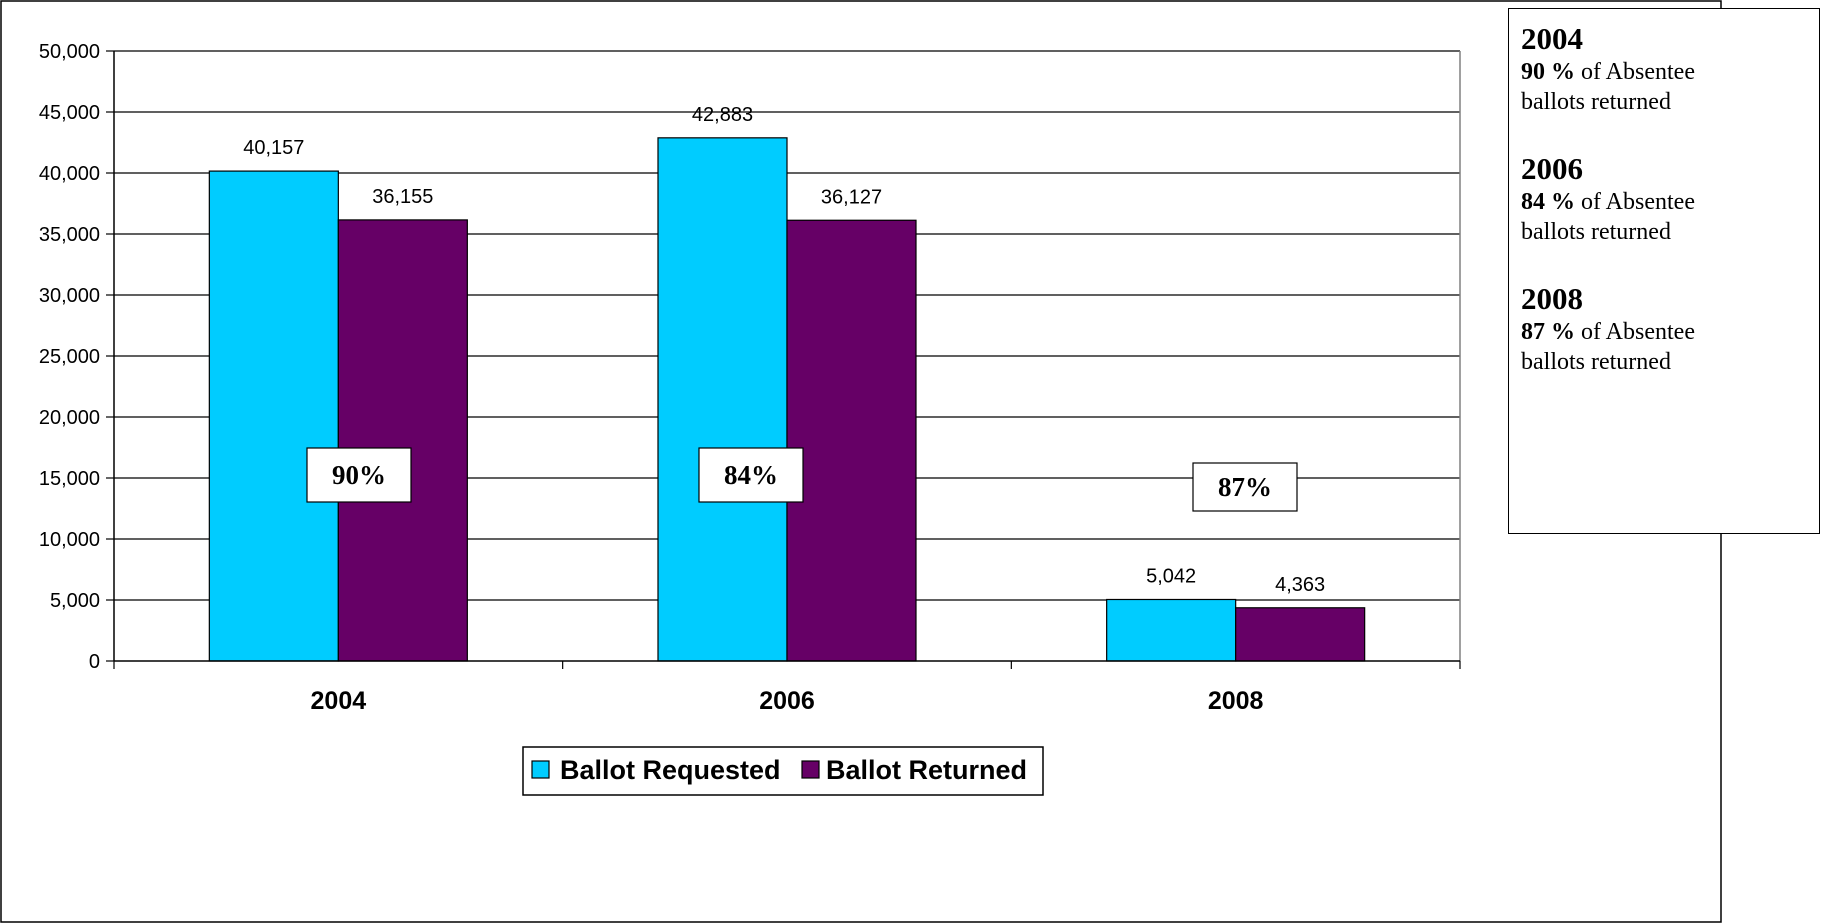  What do you see at coordinates (1552, 38) in the screenshot?
I see `note-year: 2004` at bounding box center [1552, 38].